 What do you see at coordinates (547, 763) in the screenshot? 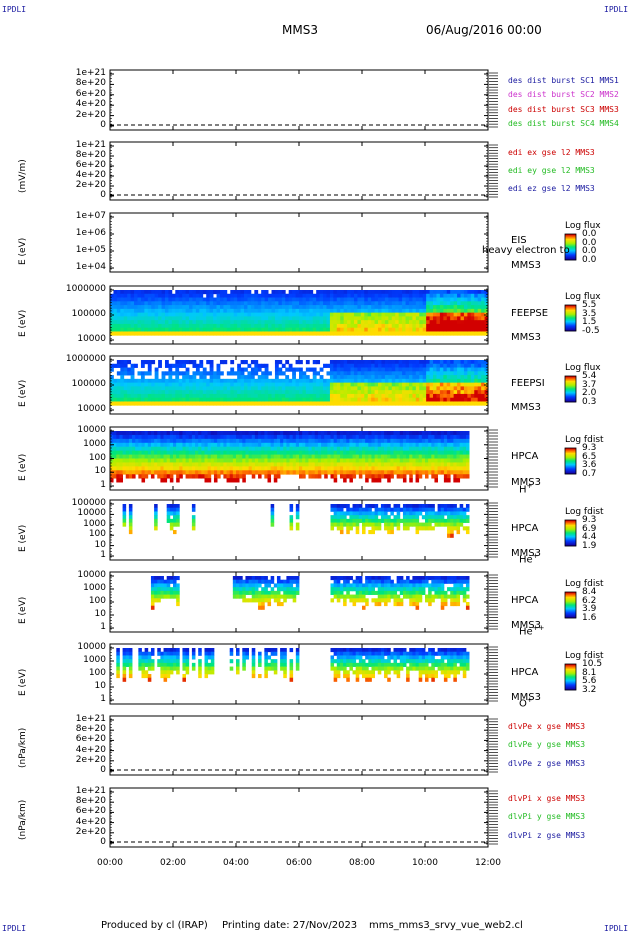
I see `legend-entry-p10: dlvPe z gse MMS3` at bounding box center [547, 763].